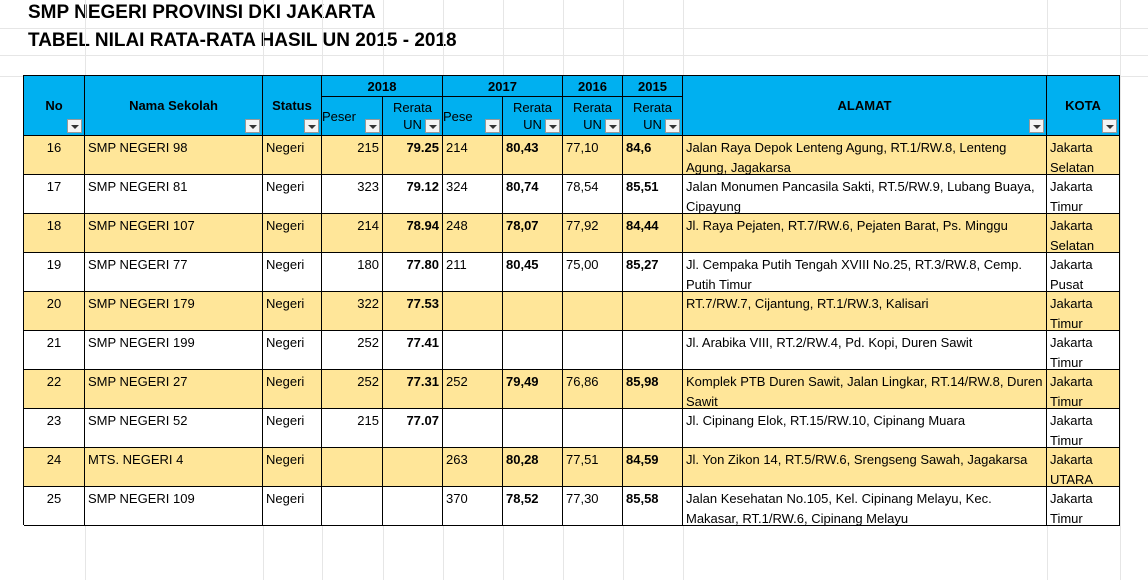 The width and height of the screenshot is (1148, 580). What do you see at coordinates (174, 389) in the screenshot?
I see `table-cell: SMP NEGERI 27` at bounding box center [174, 389].